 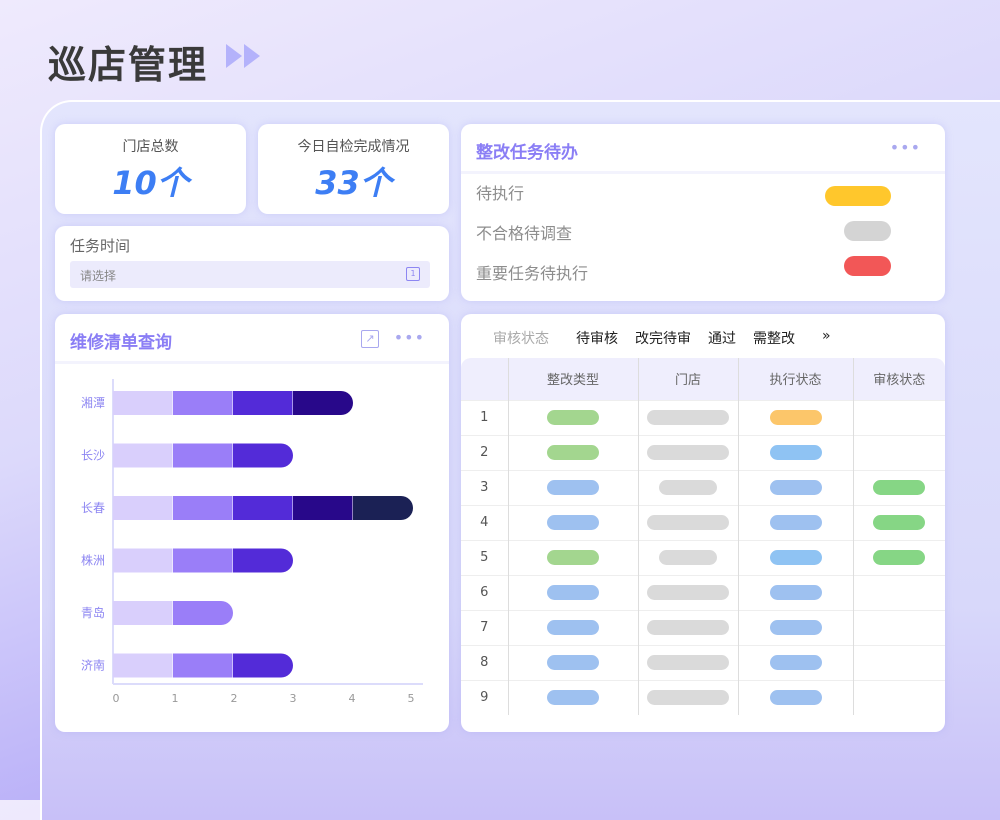 What do you see at coordinates (243, 56) in the screenshot?
I see `forward-arrows-icon` at bounding box center [243, 56].